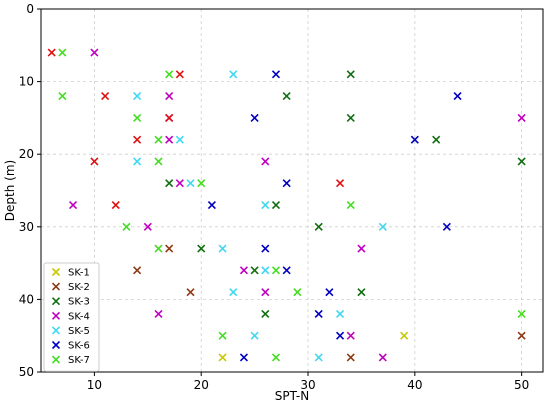 Image resolution: width=550 pixels, height=411 pixels. What do you see at coordinates (10, 190) in the screenshot?
I see `y-axis-title: Depth (m)` at bounding box center [10, 190].